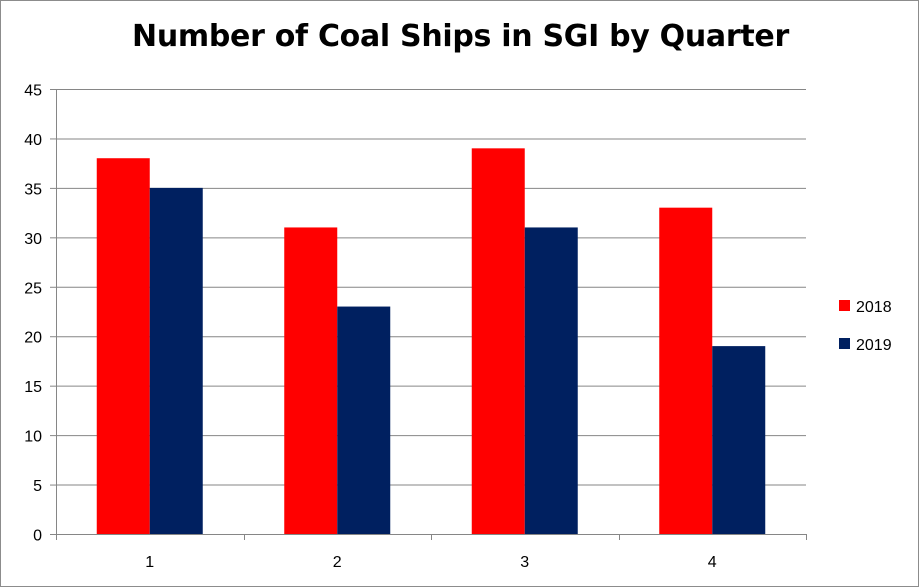  What do you see at coordinates (149, 562) in the screenshot?
I see `x-tick-label: 1` at bounding box center [149, 562].